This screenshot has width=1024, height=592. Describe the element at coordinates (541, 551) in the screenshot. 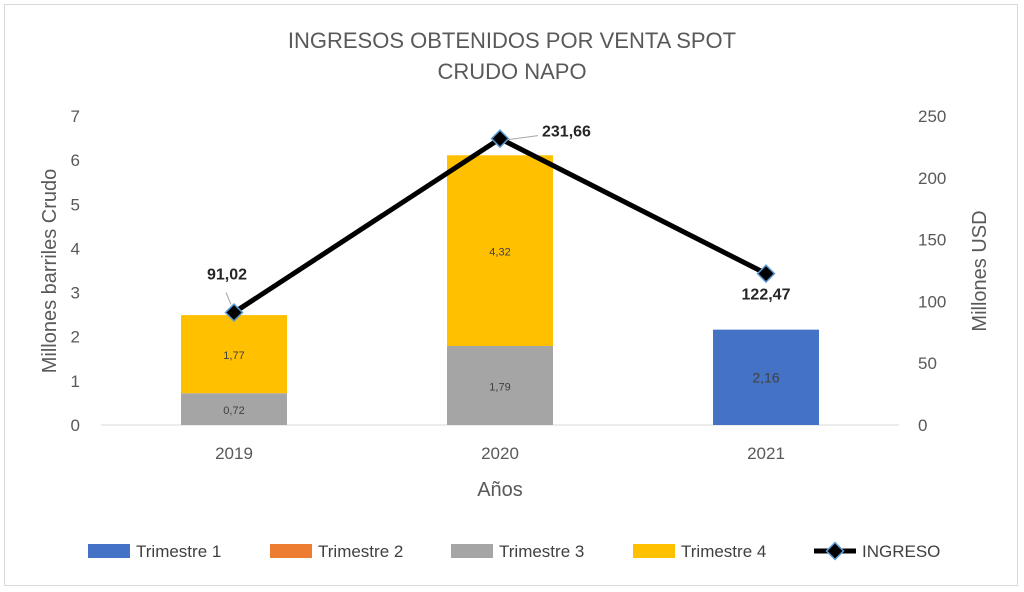

I see `legend-label: Trimestre 3` at that location.